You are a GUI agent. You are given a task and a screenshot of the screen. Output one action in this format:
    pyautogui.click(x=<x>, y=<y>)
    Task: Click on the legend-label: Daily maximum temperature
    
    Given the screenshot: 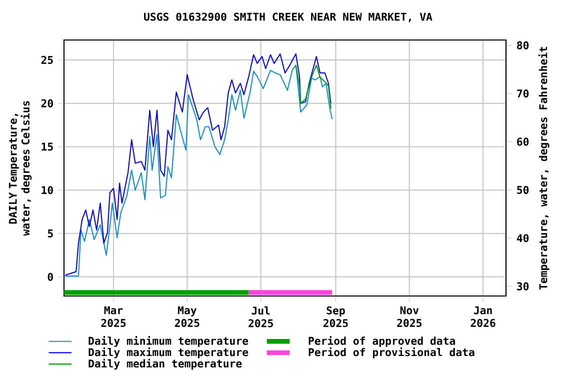 What is the action you would take?
    pyautogui.click(x=168, y=352)
    